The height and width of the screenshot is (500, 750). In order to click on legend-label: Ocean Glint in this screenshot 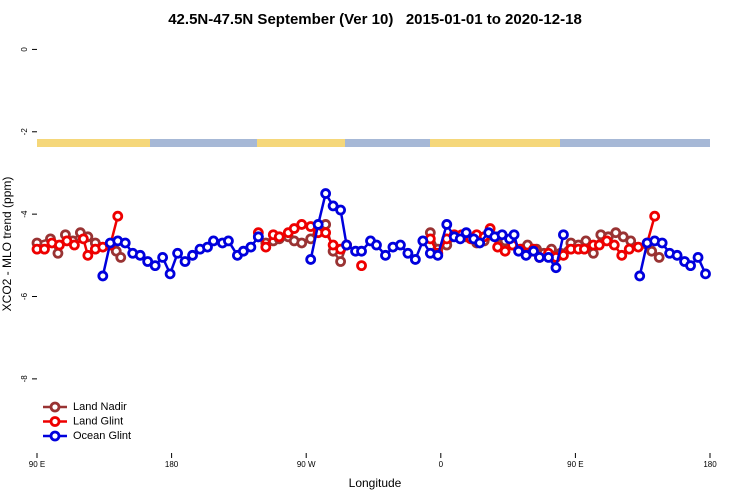, I will do `click(102, 436)`.